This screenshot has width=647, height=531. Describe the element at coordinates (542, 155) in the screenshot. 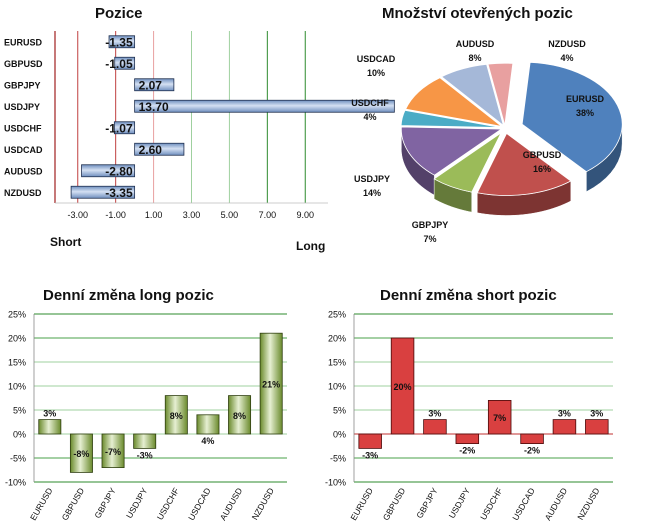

I see `pie-label-GBPUSD: GBPUSD` at that location.